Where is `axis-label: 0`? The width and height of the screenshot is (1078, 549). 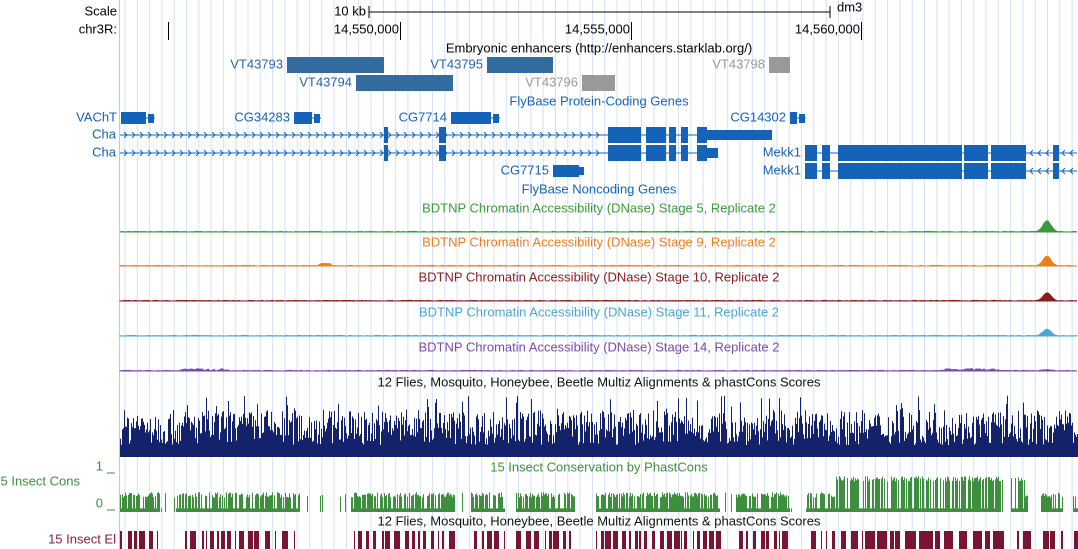
axis-label: 0 is located at coordinates (99, 502).